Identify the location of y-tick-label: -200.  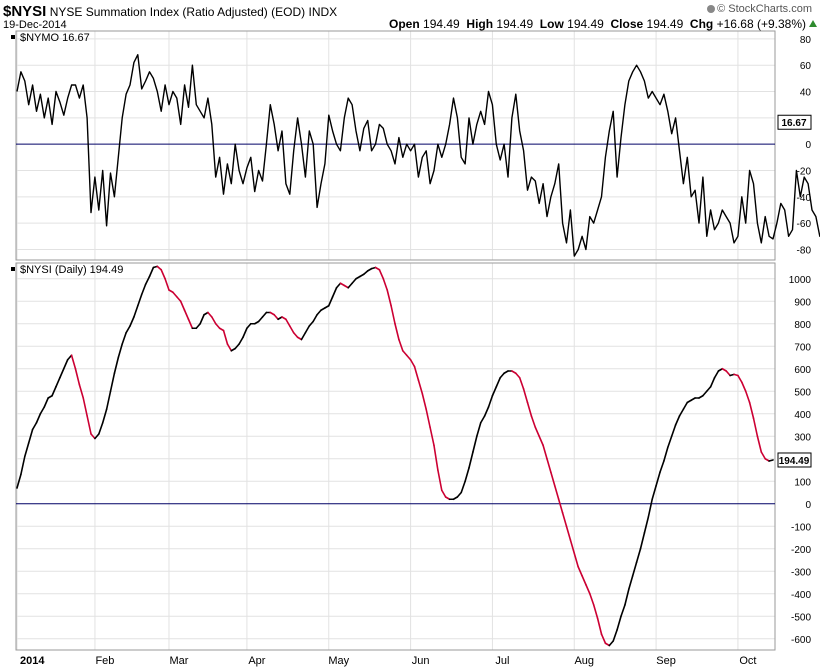
(801, 550).